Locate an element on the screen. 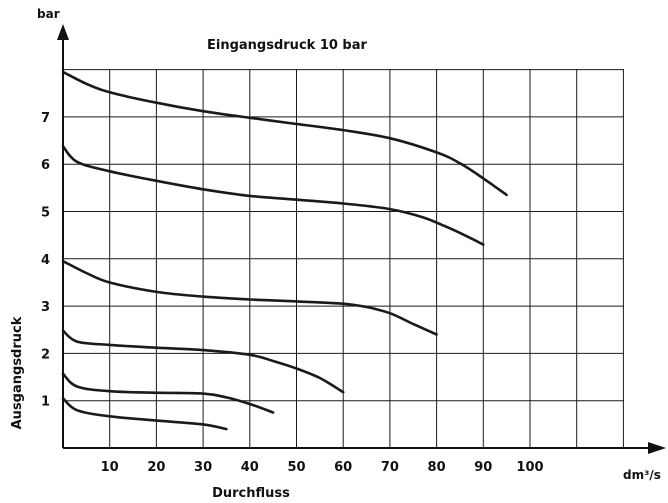 This screenshot has height=503, width=668. y-axis-title: Ausgangsdruck is located at coordinates (17, 372).